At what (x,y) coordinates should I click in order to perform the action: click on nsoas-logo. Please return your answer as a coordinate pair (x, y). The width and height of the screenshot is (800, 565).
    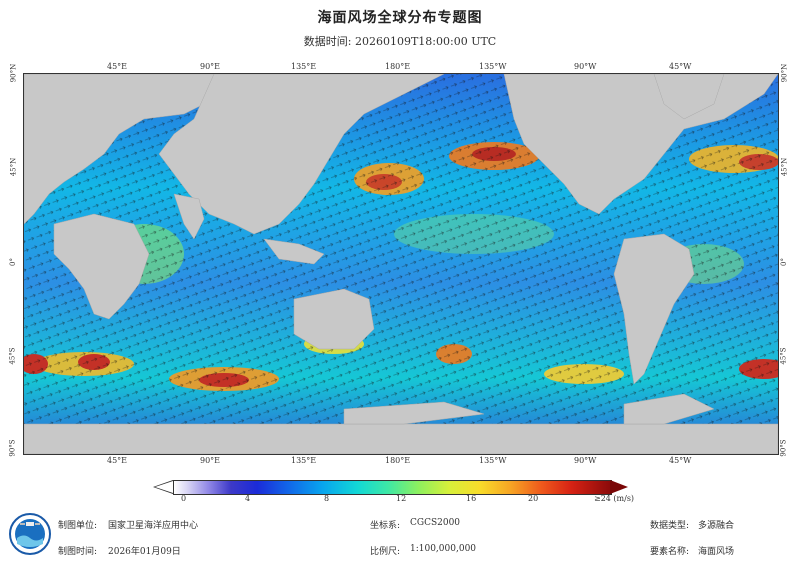
    Looking at the image, I should click on (30, 534).